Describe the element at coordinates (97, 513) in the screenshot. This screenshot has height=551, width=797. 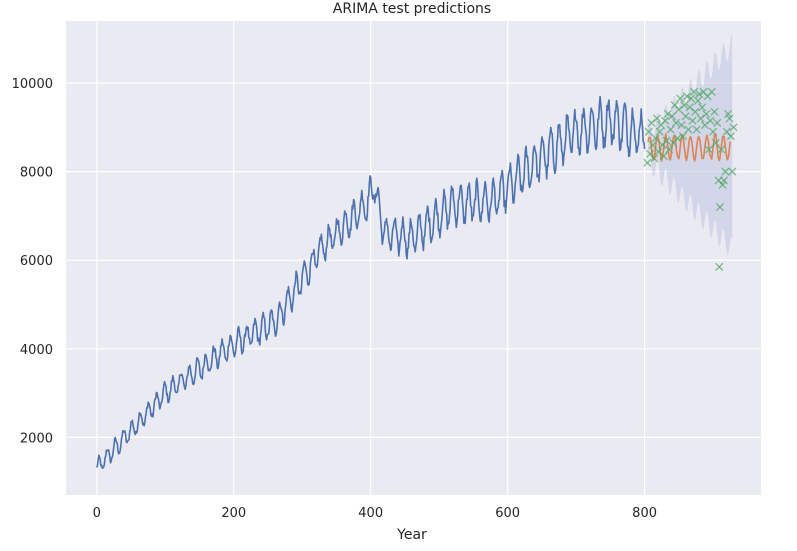
I see `x-tick-label: 0` at that location.